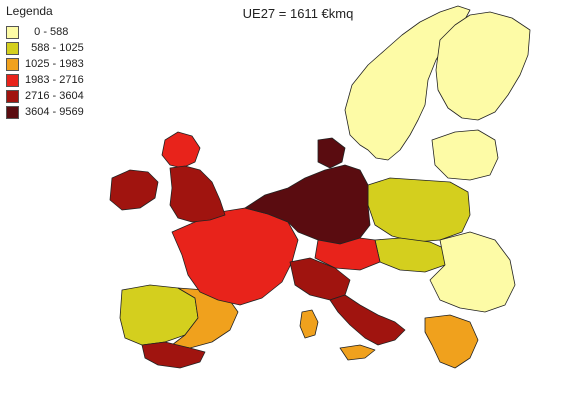 This screenshot has height=401, width=576. I want to click on legend-label: 1983 - 2716, so click(54, 80).